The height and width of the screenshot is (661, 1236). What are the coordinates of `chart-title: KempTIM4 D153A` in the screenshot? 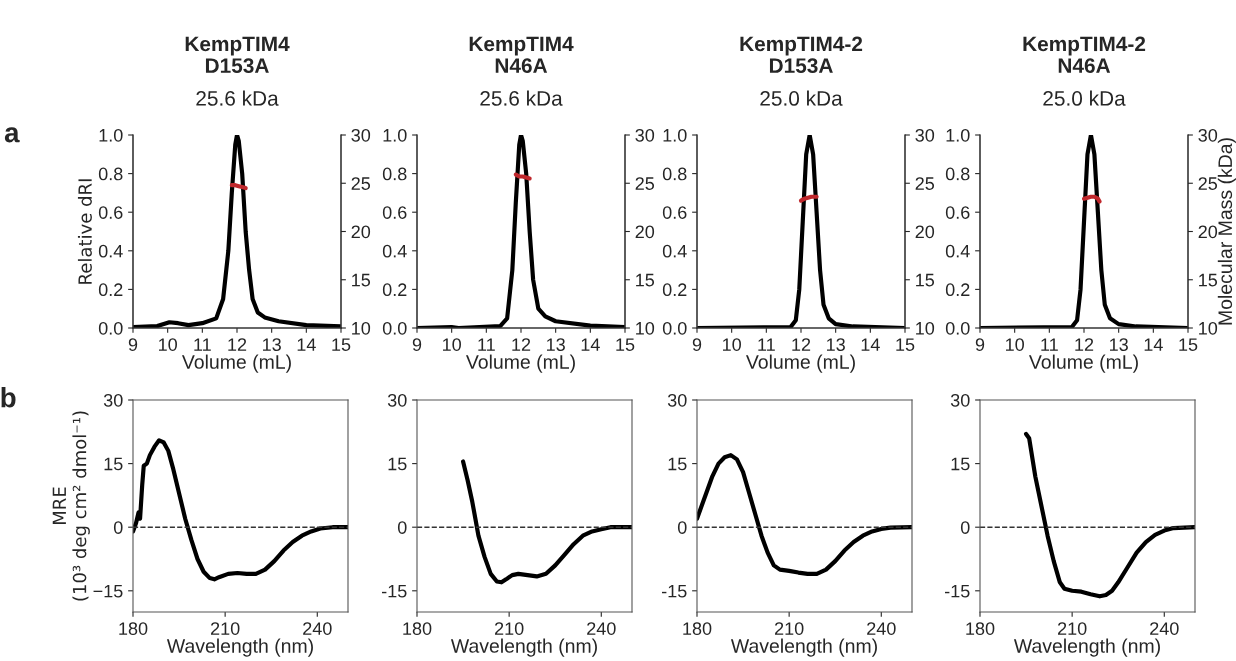 It's located at (237, 55).